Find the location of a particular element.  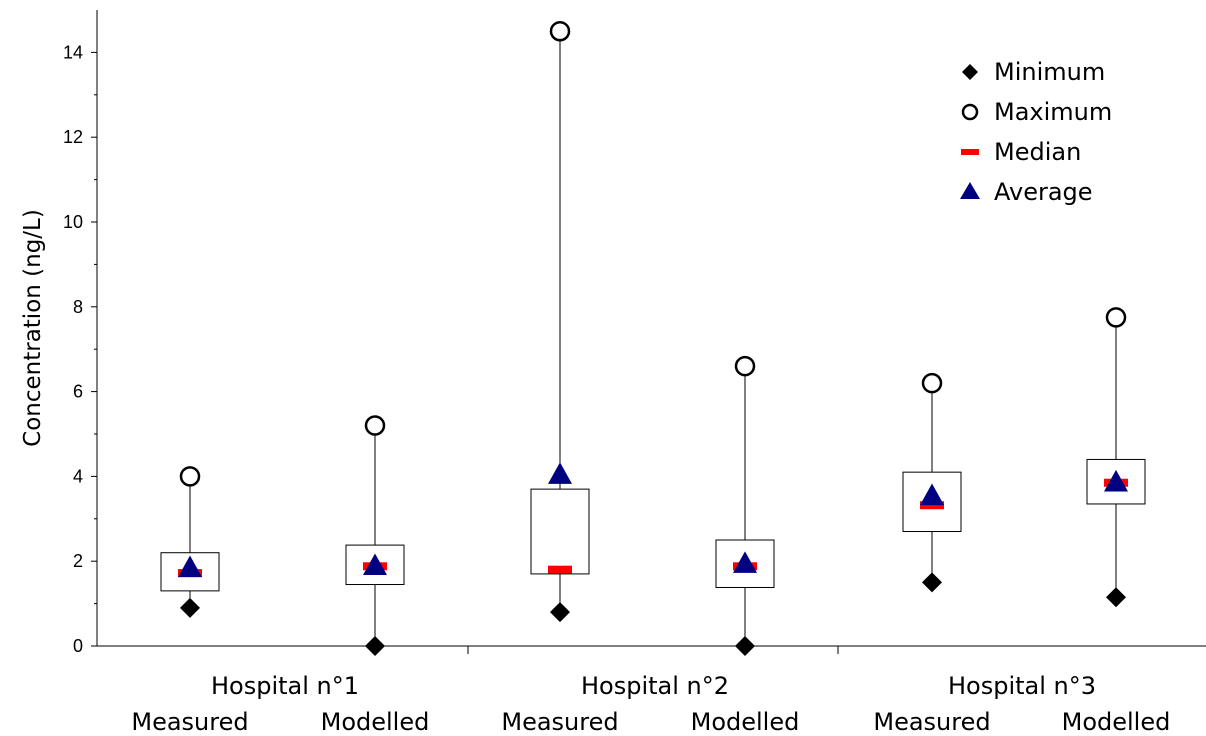

legend-diamond-icon is located at coordinates (970, 72).